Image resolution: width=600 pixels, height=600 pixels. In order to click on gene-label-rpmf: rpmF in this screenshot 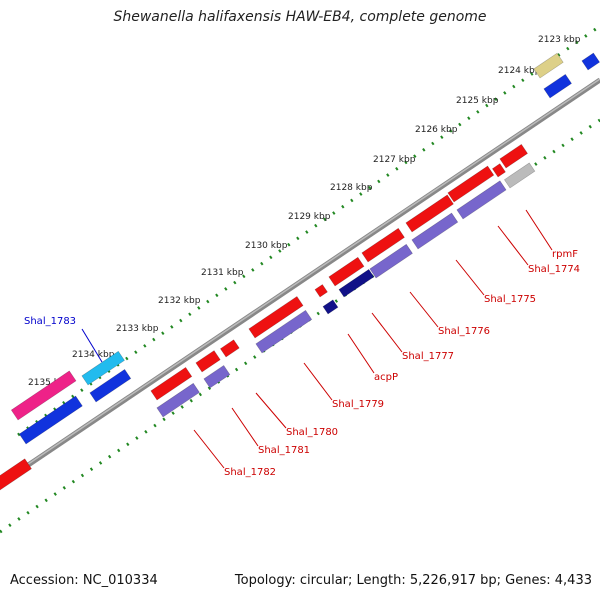, I will do `click(565, 254)`.